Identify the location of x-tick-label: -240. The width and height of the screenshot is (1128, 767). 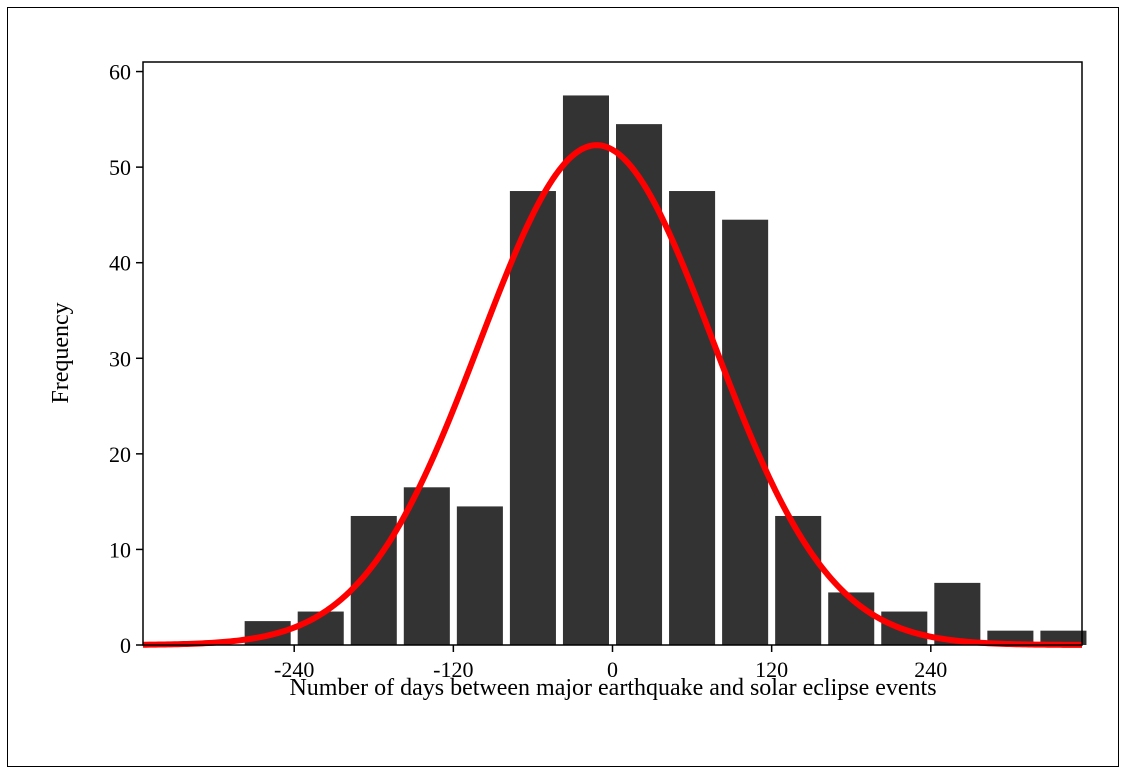
(294, 669).